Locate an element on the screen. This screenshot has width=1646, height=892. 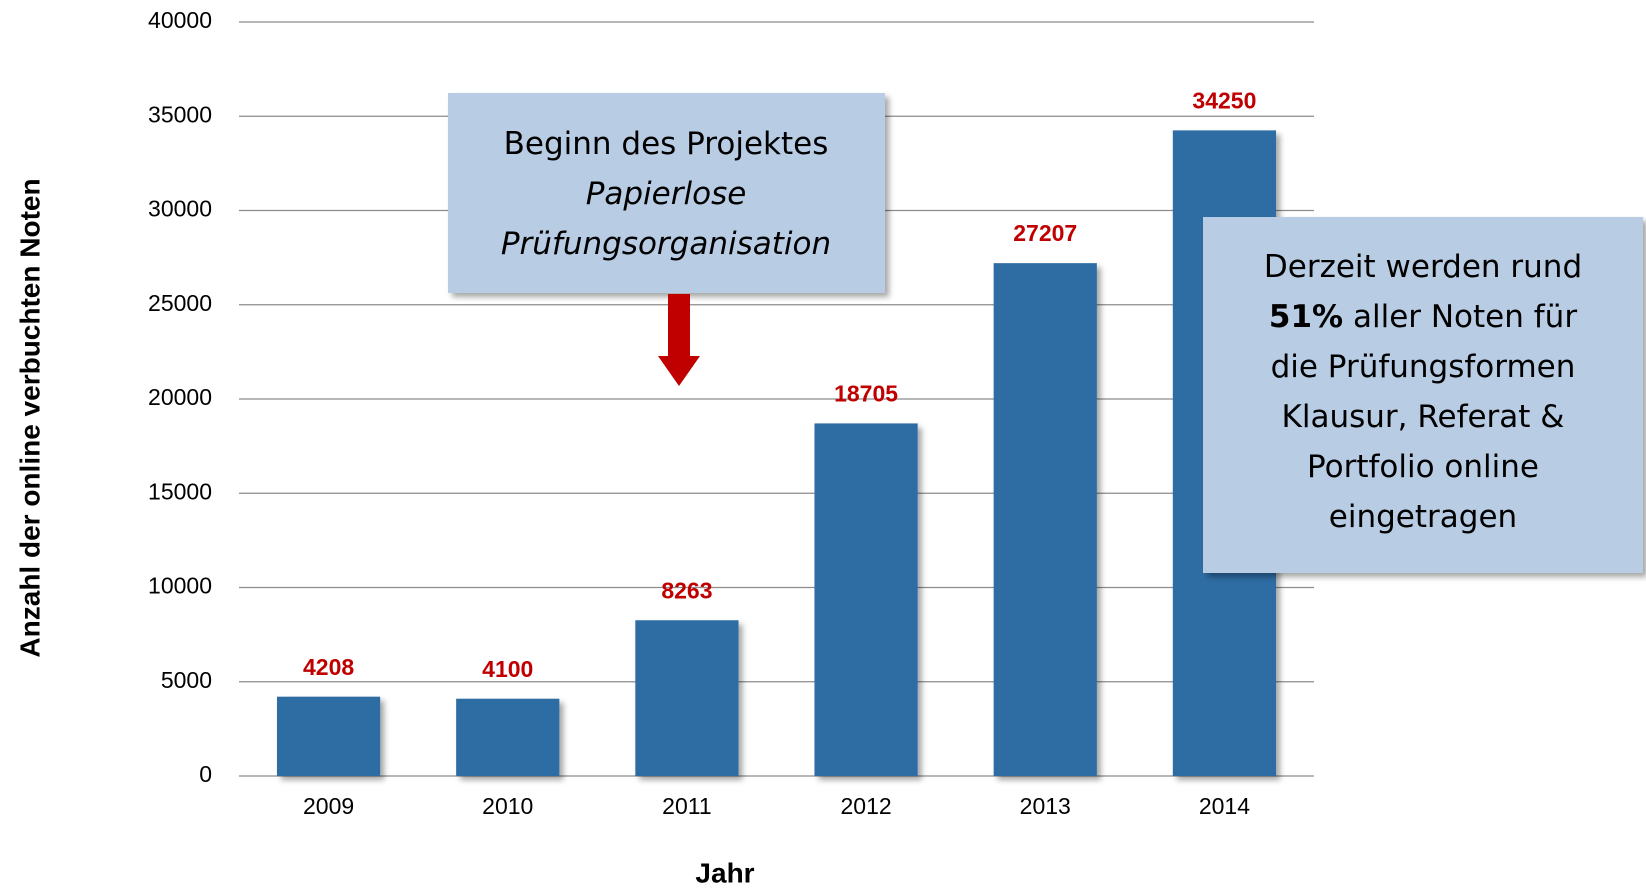
annotation-text: 51% is located at coordinates (1306, 317).